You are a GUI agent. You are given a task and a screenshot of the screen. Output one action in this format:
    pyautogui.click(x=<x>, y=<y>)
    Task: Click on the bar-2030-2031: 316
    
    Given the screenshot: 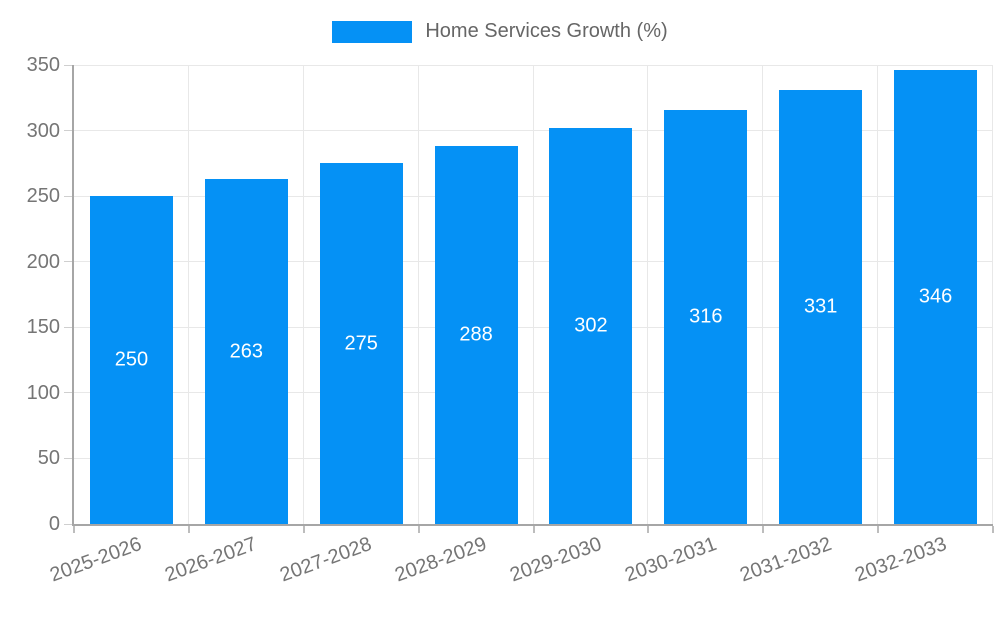 What is the action you would take?
    pyautogui.click(x=706, y=316)
    